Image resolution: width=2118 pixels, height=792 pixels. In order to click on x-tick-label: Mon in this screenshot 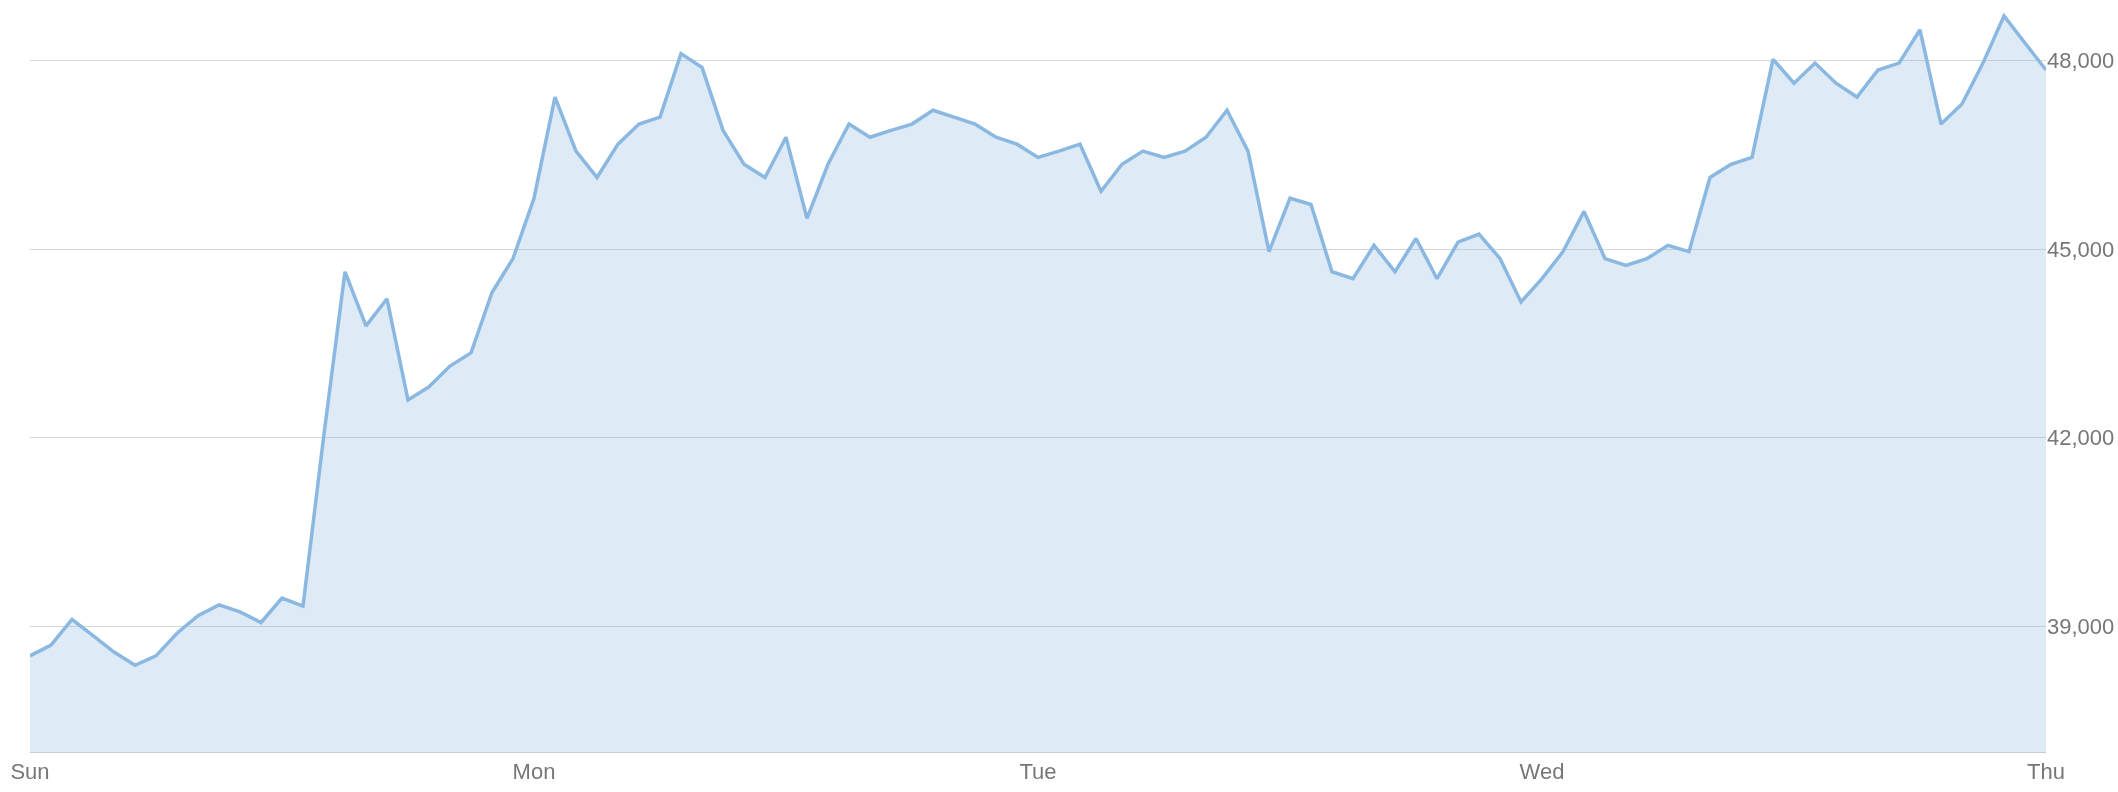, I will do `click(534, 772)`.